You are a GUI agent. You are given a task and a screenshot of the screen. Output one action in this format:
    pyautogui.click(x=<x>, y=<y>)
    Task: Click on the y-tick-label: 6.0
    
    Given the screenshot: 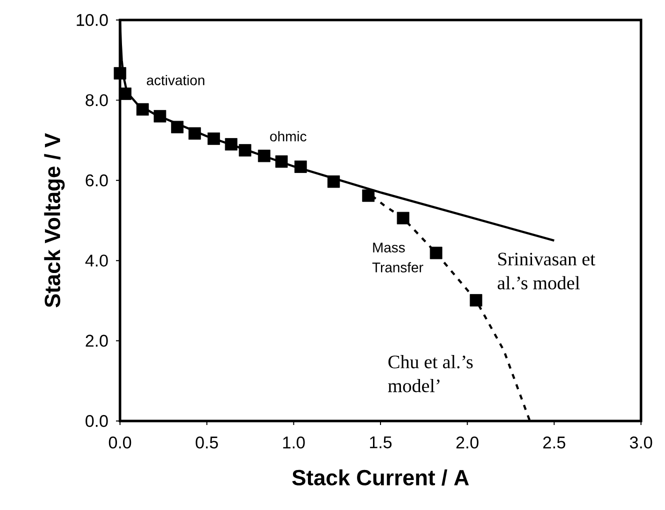 What is the action you would take?
    pyautogui.click(x=97, y=180)
    